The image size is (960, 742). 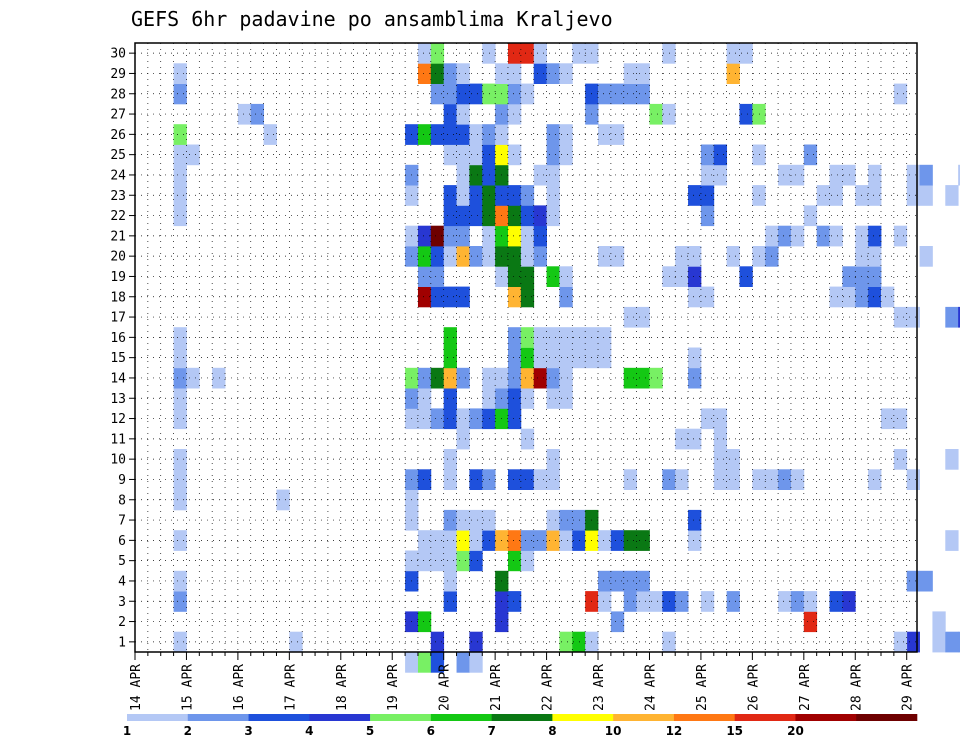 I want to click on y-tick-label: 23, so click(x=118, y=196).